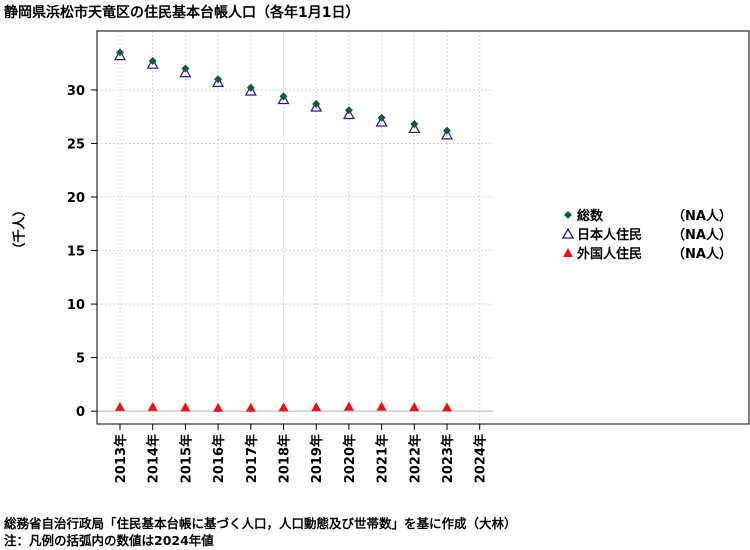 The height and width of the screenshot is (550, 750). Describe the element at coordinates (285, 458) in the screenshot. I see `x-tick-label: 2018年` at that location.